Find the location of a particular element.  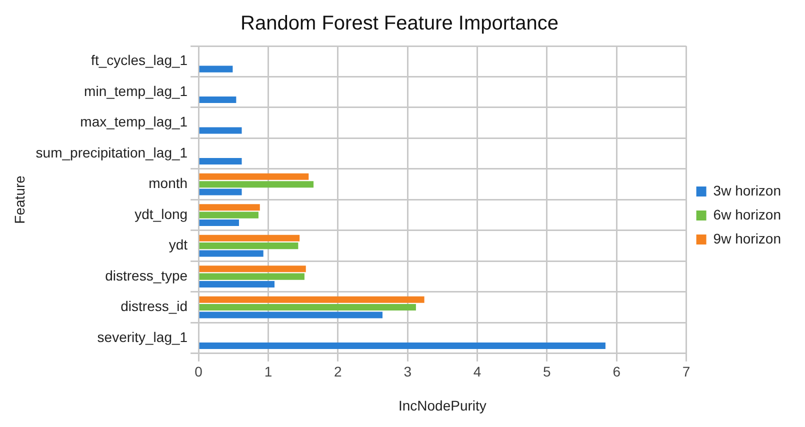

x-tick-label: 4 is located at coordinates (477, 372).